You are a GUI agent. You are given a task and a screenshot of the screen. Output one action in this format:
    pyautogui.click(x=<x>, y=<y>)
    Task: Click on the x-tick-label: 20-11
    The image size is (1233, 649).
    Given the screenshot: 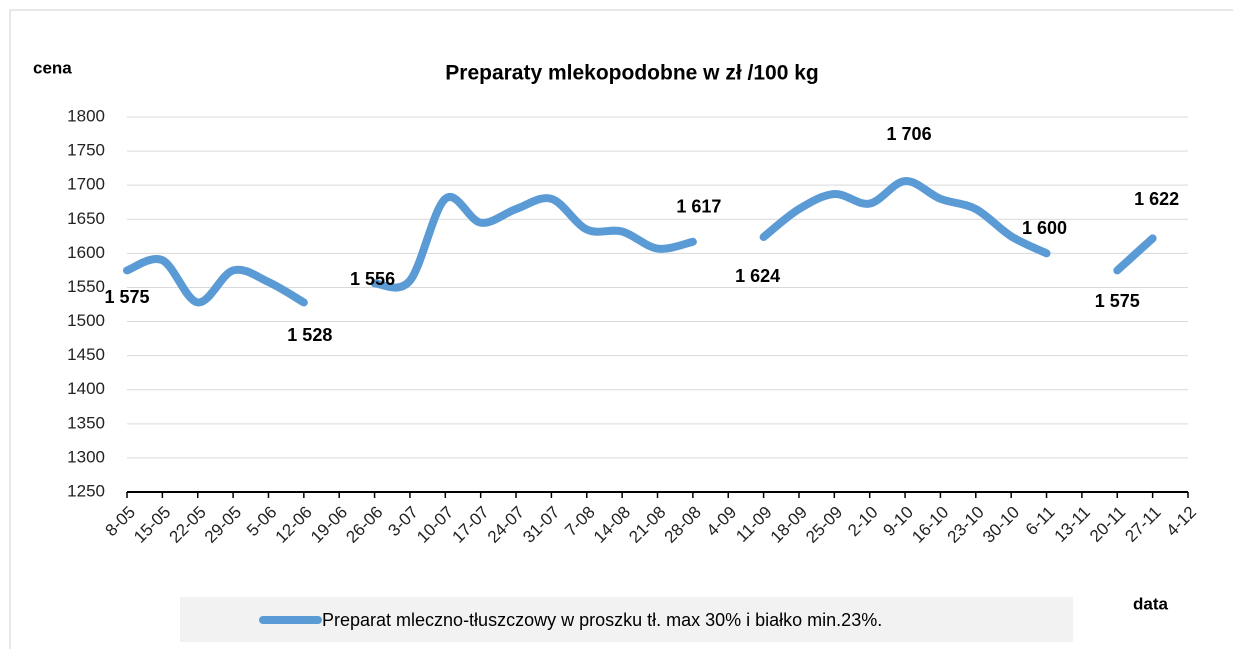 What is the action you would take?
    pyautogui.click(x=1107, y=524)
    